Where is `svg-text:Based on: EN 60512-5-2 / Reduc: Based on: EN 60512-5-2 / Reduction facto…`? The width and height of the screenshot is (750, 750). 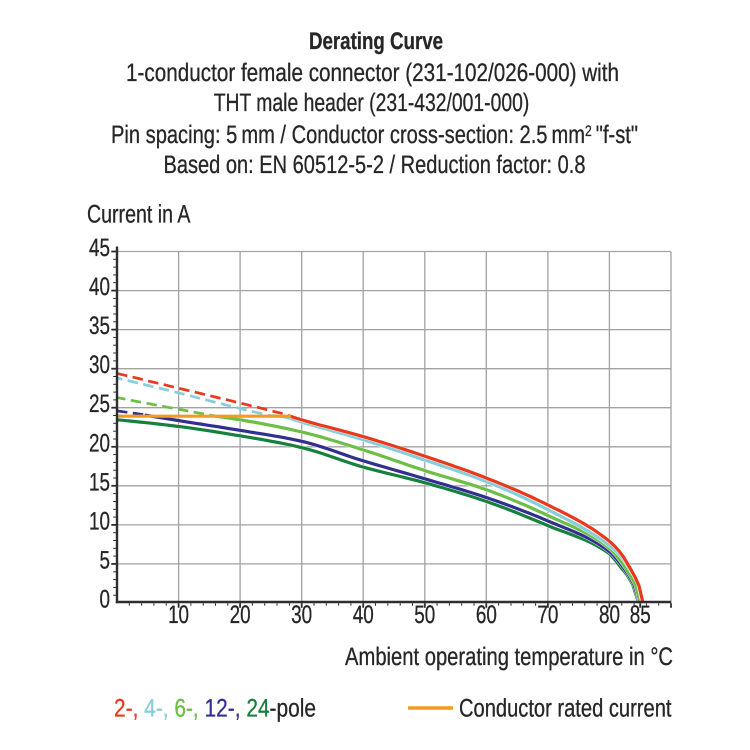
svg-text:Based on: EN 60512-5-2 / Reduc: Based on: EN 60512-5-2 / Reduction facto… is located at coordinates (375, 165).